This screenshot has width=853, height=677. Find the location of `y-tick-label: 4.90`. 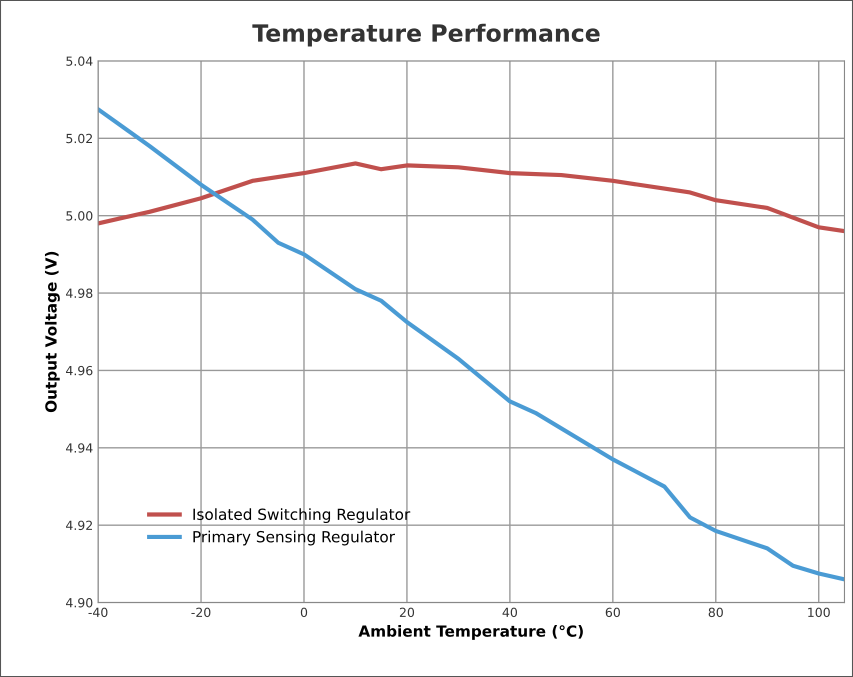

y-tick-label: 4.90 is located at coordinates (79, 603).